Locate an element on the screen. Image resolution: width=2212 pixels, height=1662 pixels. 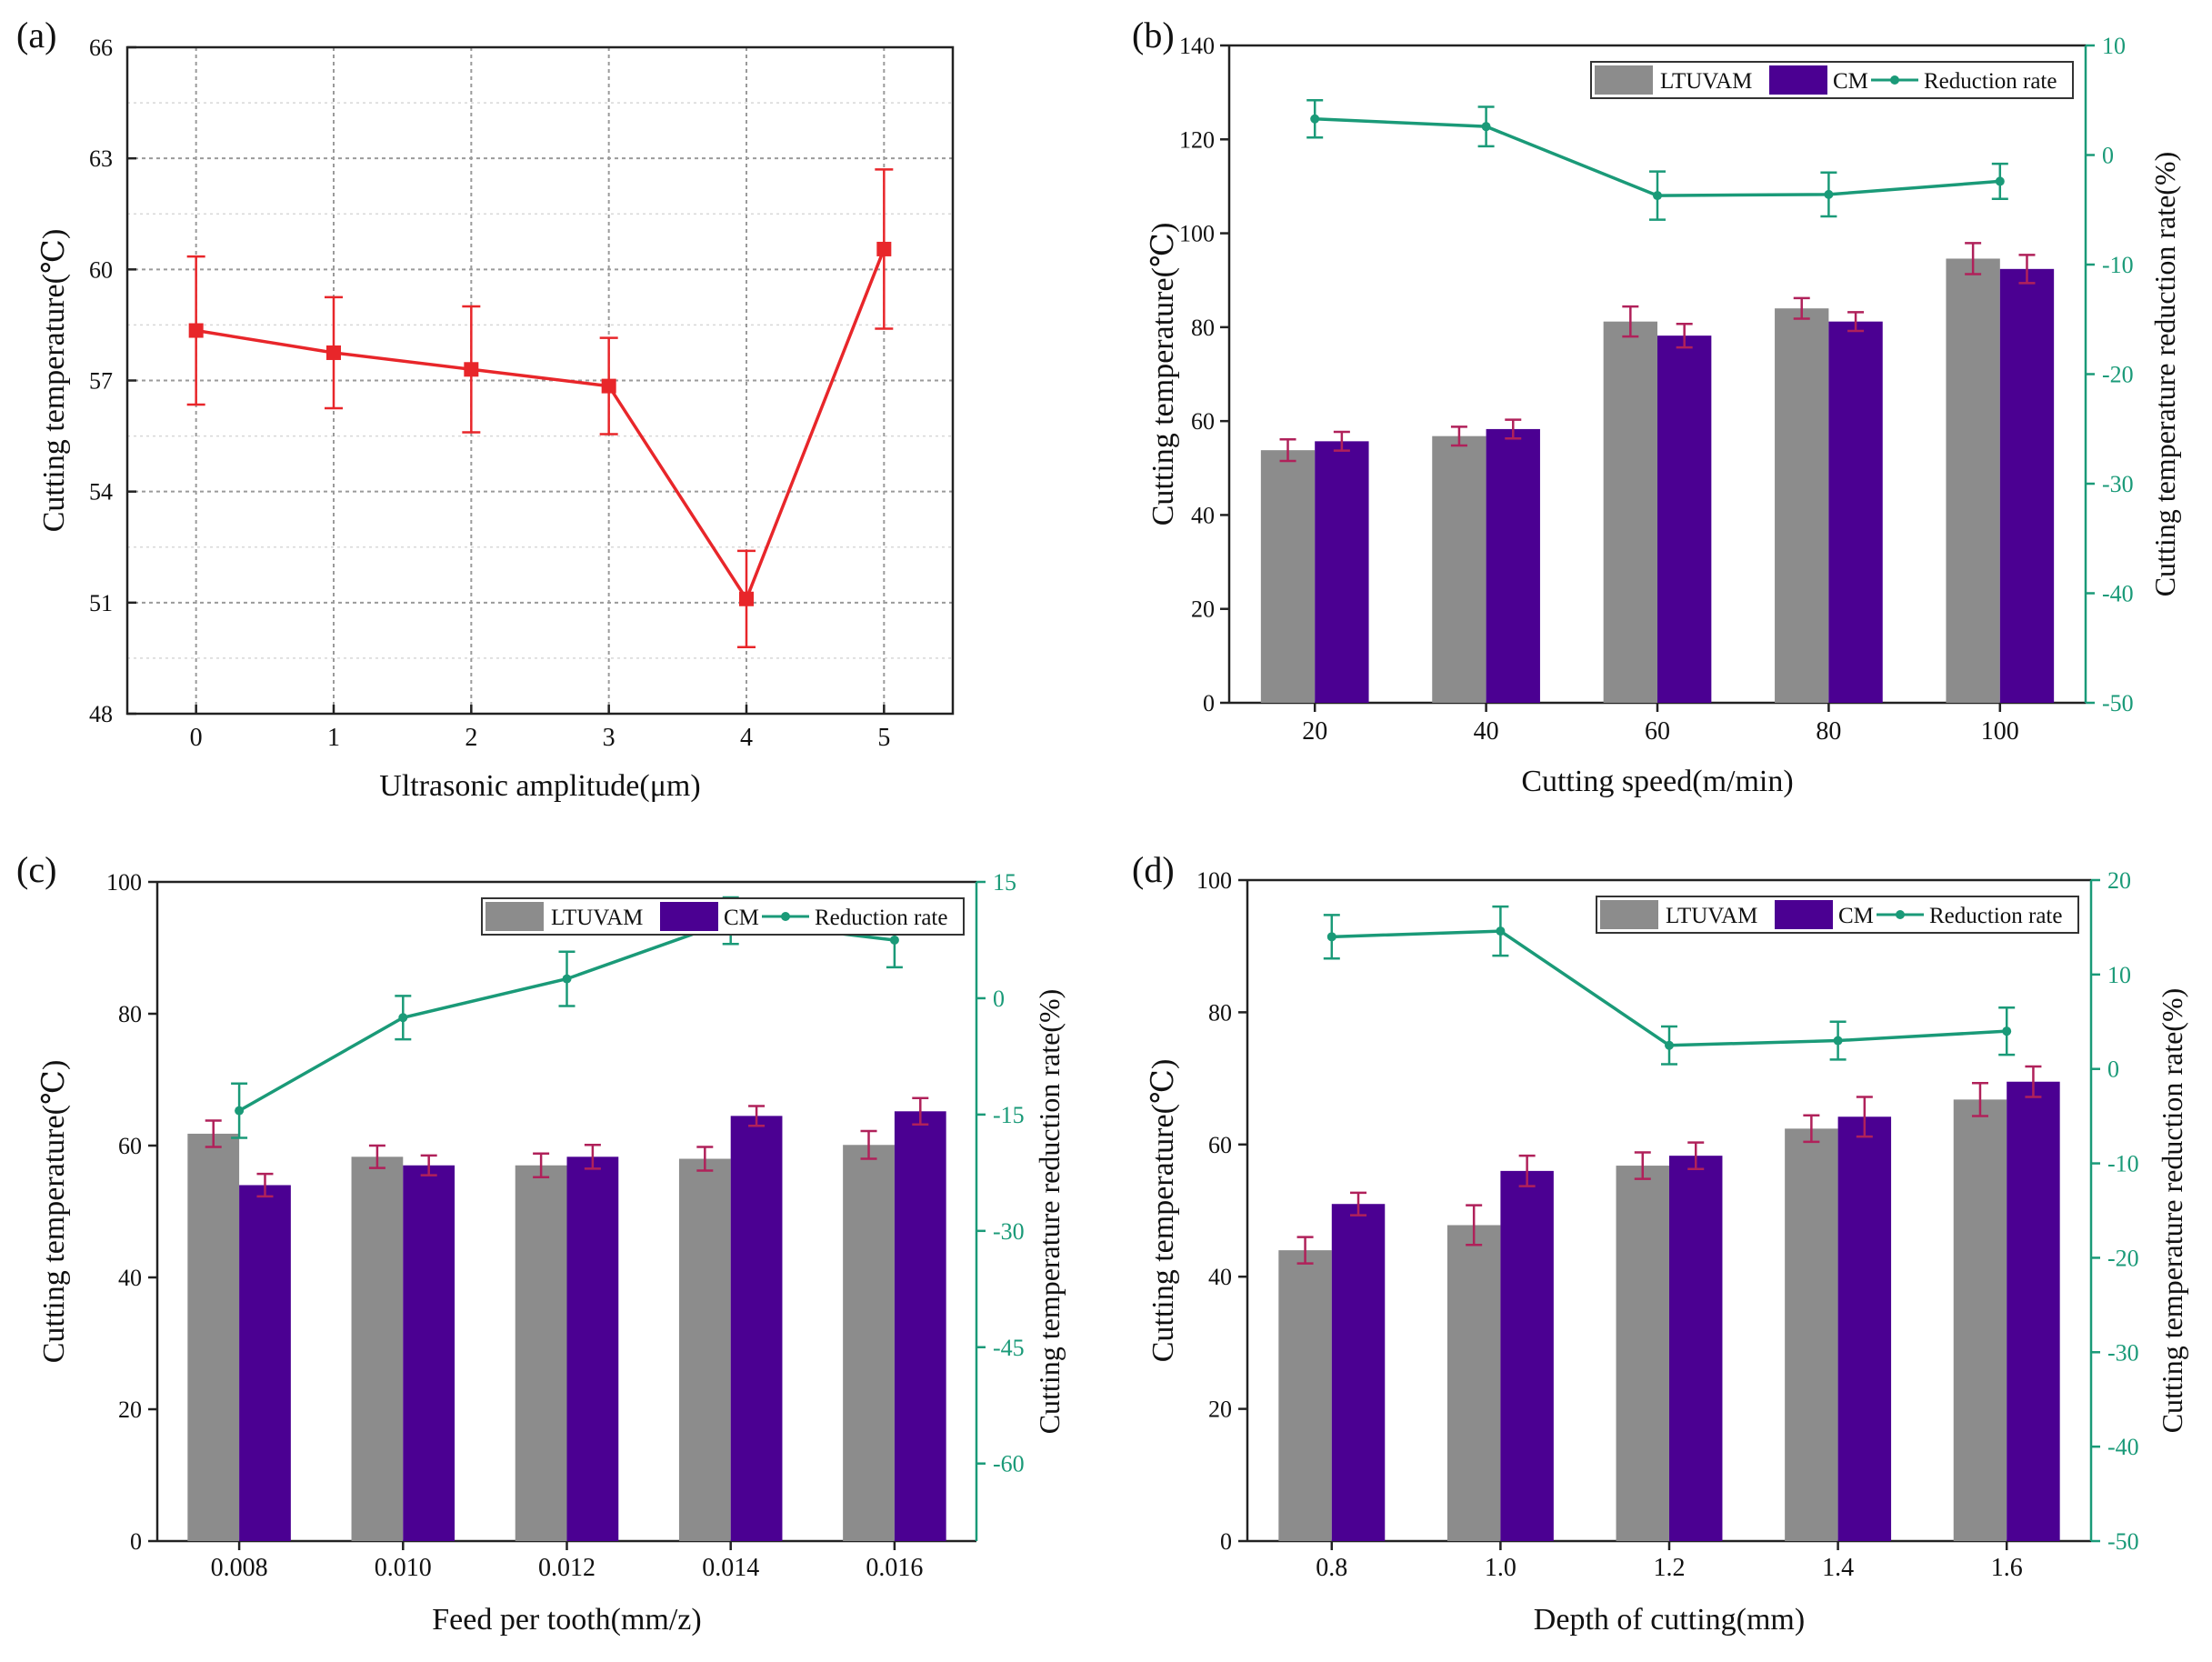
y-right-tick-label: 20 is located at coordinates (2119, 880).